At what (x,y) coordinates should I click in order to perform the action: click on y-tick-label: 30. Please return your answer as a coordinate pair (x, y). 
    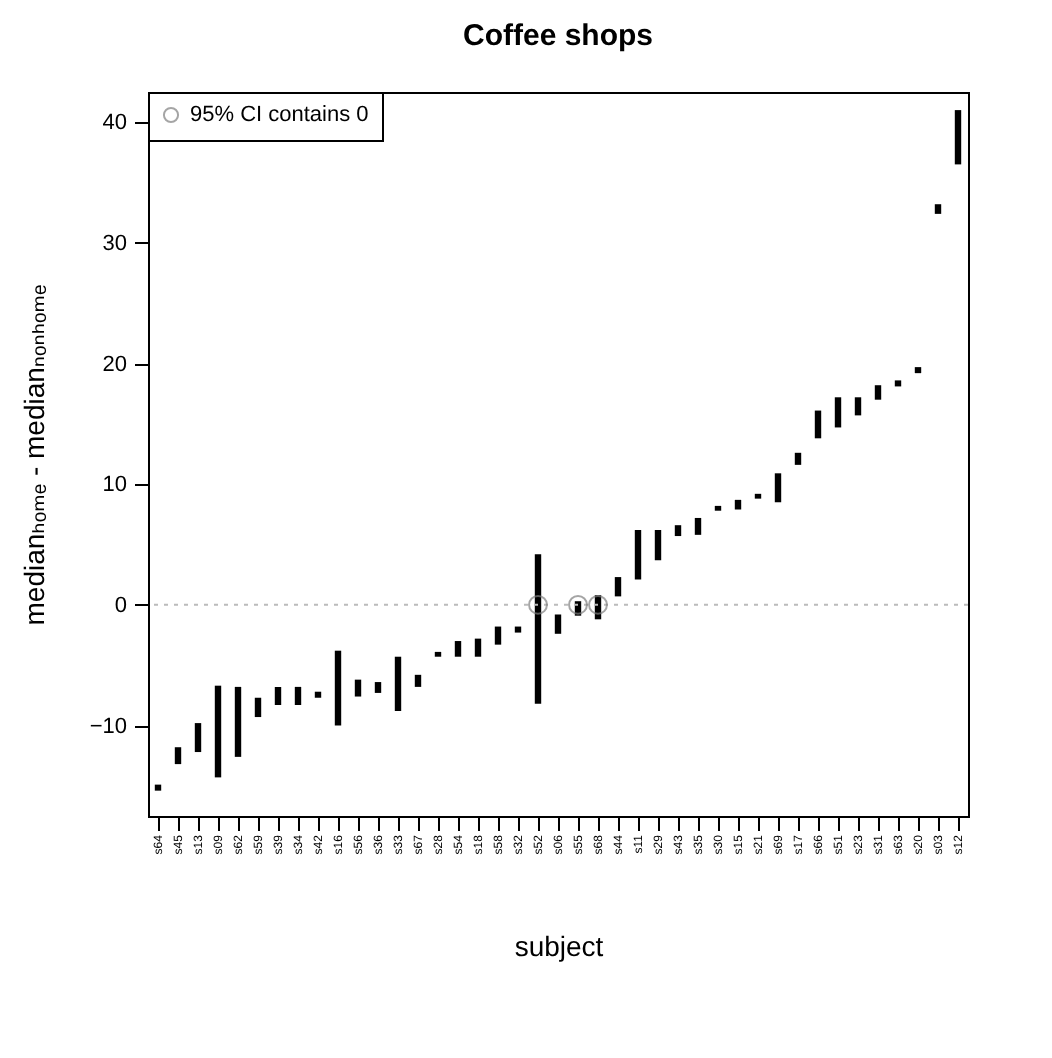
    Looking at the image, I should click on (114, 243).